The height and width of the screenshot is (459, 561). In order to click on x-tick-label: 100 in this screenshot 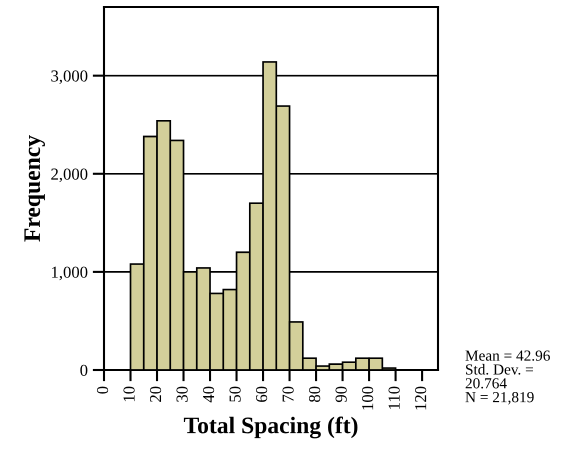, I will do `click(368, 398)`.